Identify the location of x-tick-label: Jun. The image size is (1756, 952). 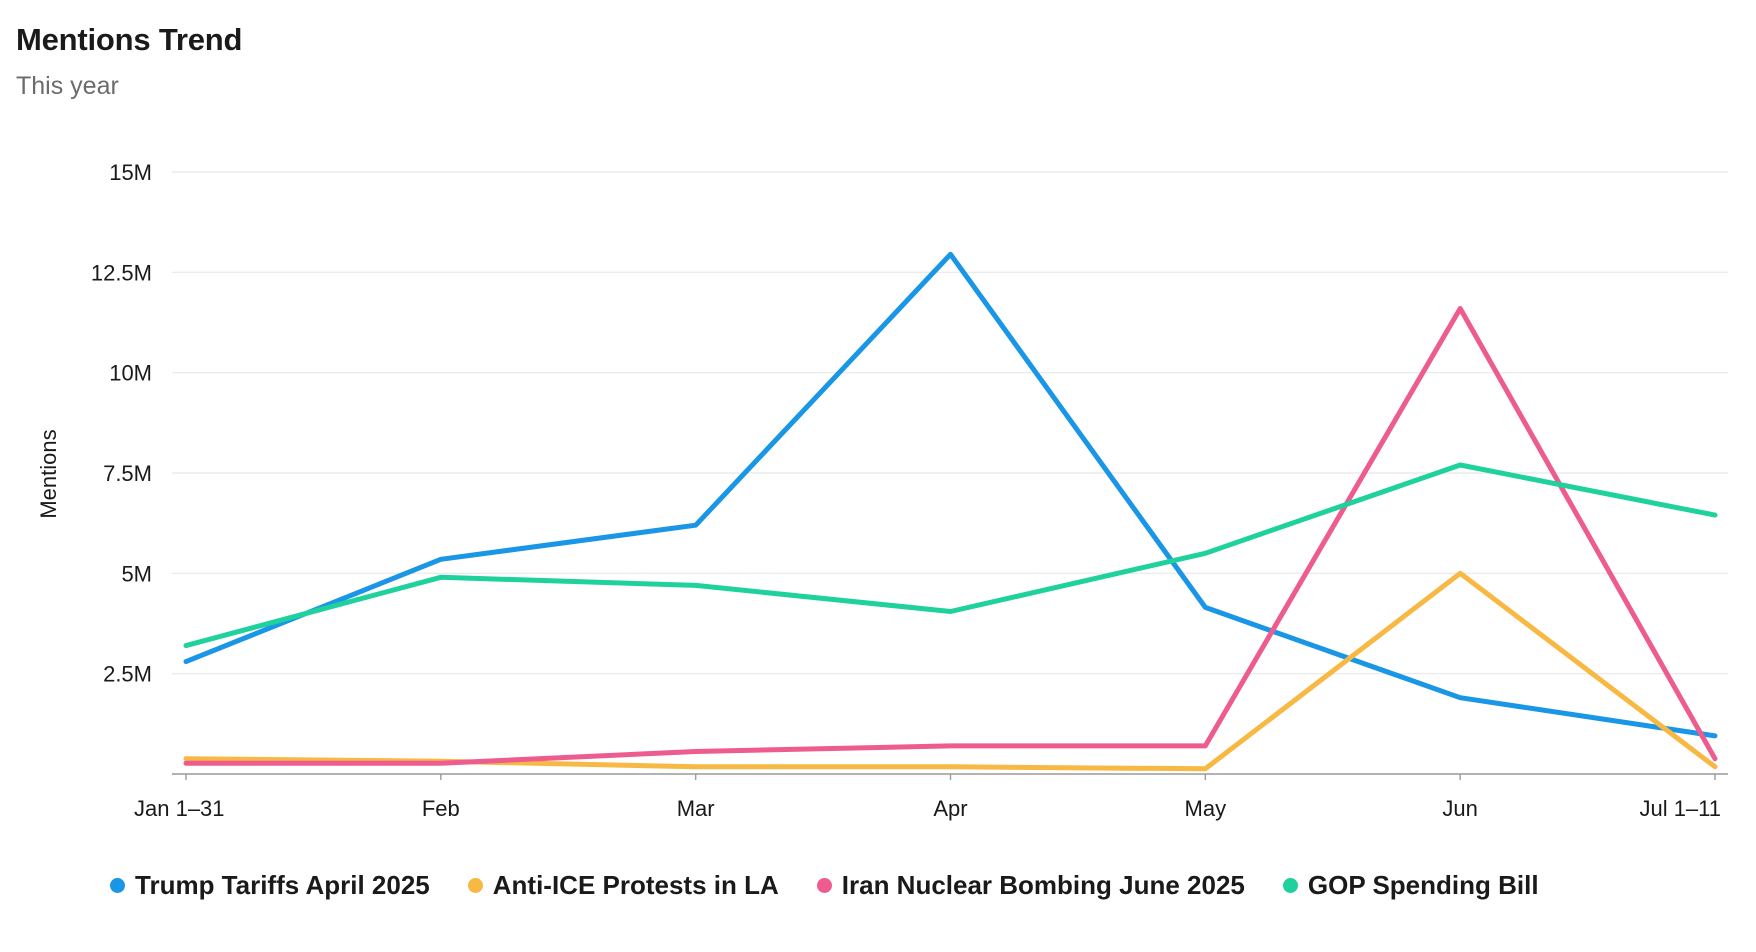
(1459, 808).